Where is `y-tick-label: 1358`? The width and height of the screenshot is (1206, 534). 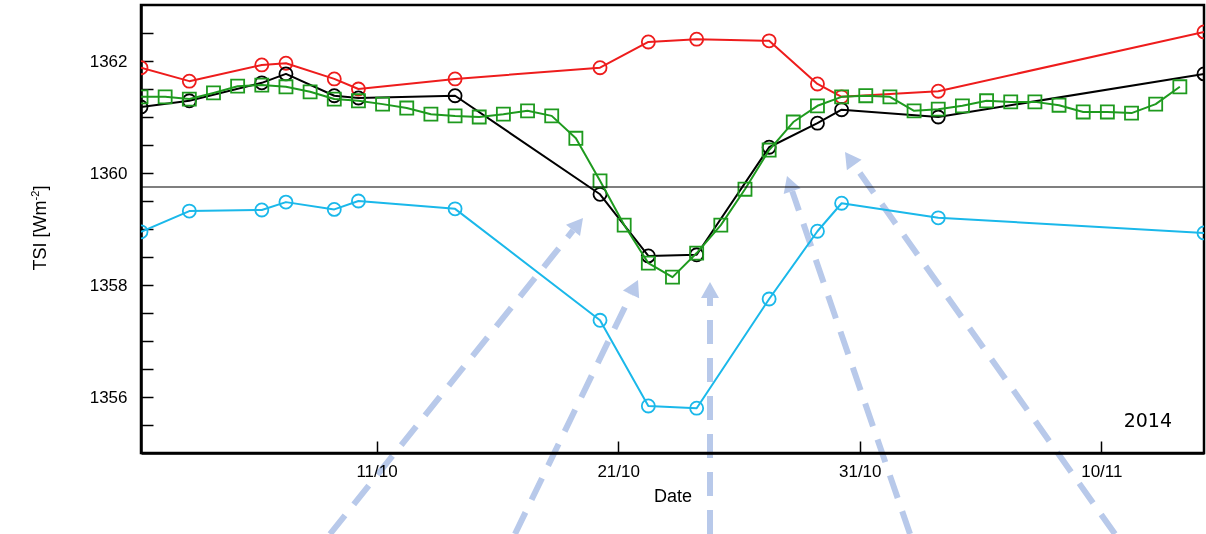
y-tick-label: 1358 is located at coordinates (108, 285).